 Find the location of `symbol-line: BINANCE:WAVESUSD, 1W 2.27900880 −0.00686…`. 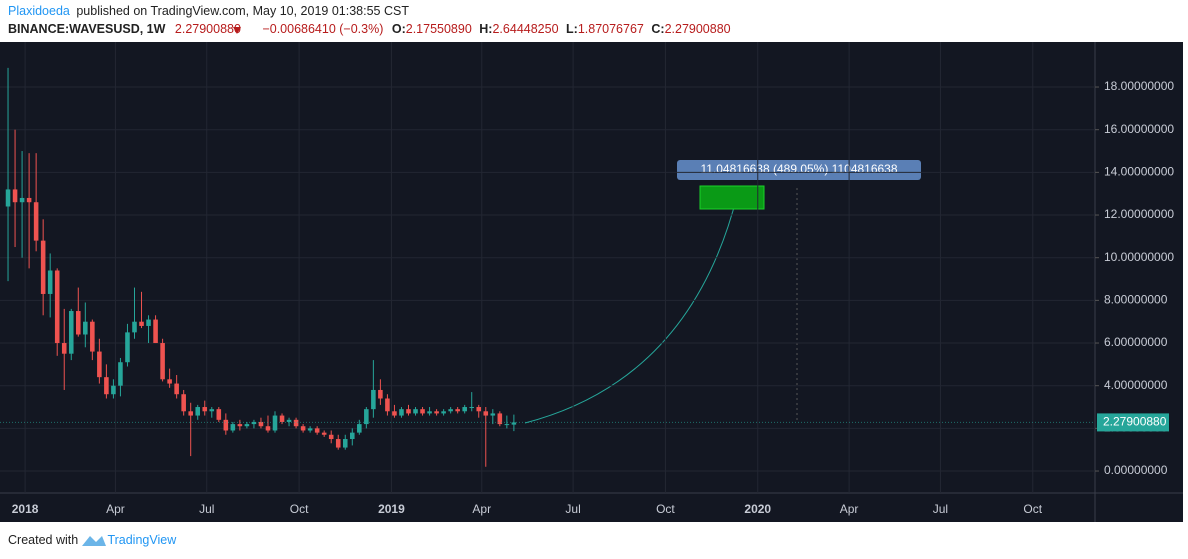

symbol-line: BINANCE:WAVESUSD, 1W 2.27900880 −0.00686… is located at coordinates (369, 29).